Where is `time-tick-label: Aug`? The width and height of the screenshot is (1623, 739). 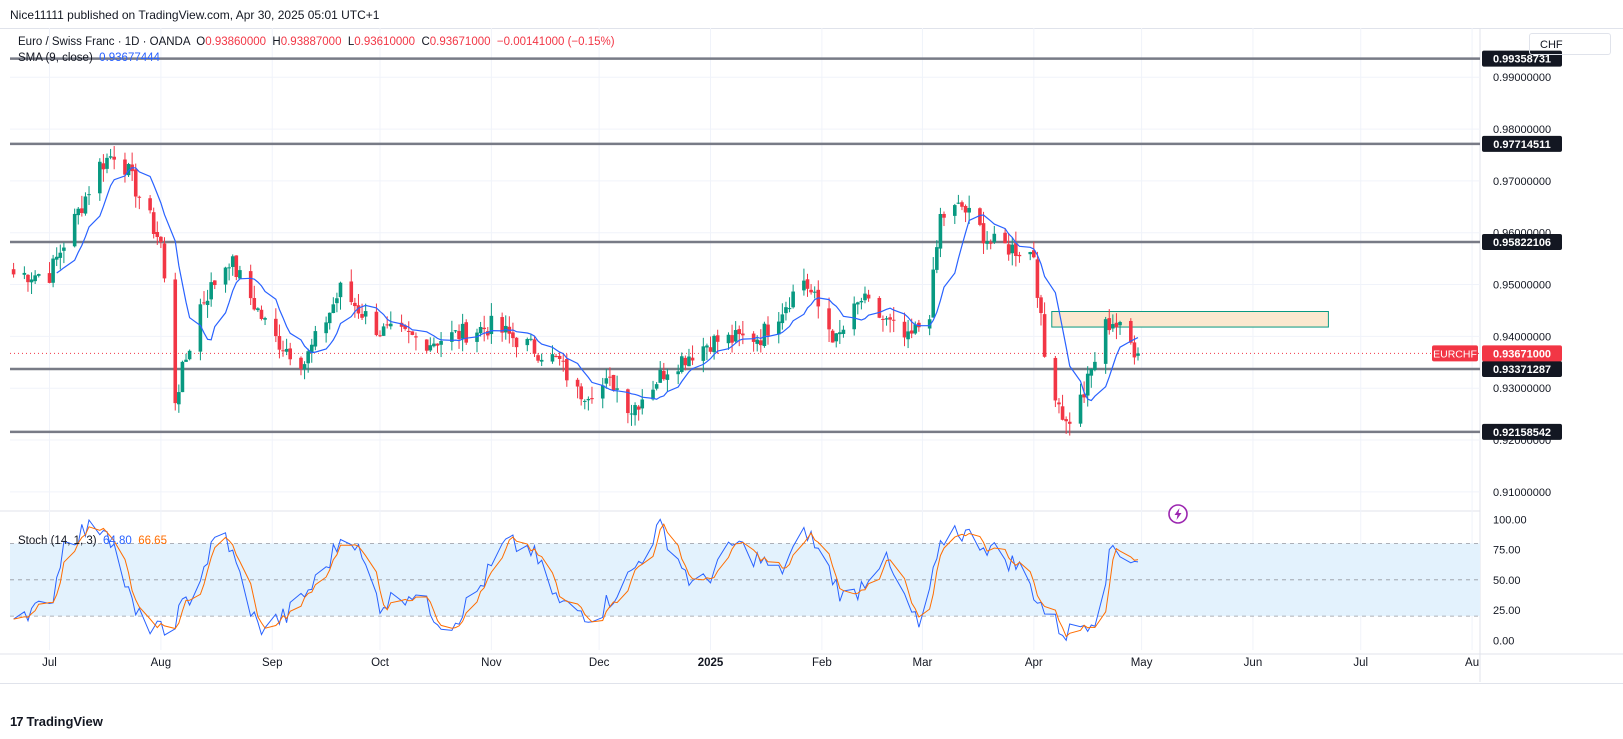 time-tick-label: Aug is located at coordinates (161, 663).